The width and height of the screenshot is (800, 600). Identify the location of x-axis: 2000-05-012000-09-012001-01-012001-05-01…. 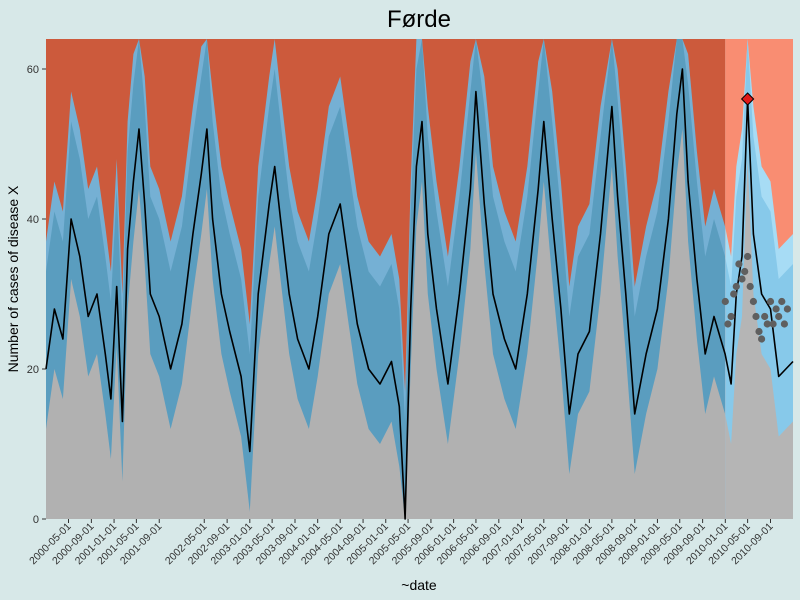
(401, 543).